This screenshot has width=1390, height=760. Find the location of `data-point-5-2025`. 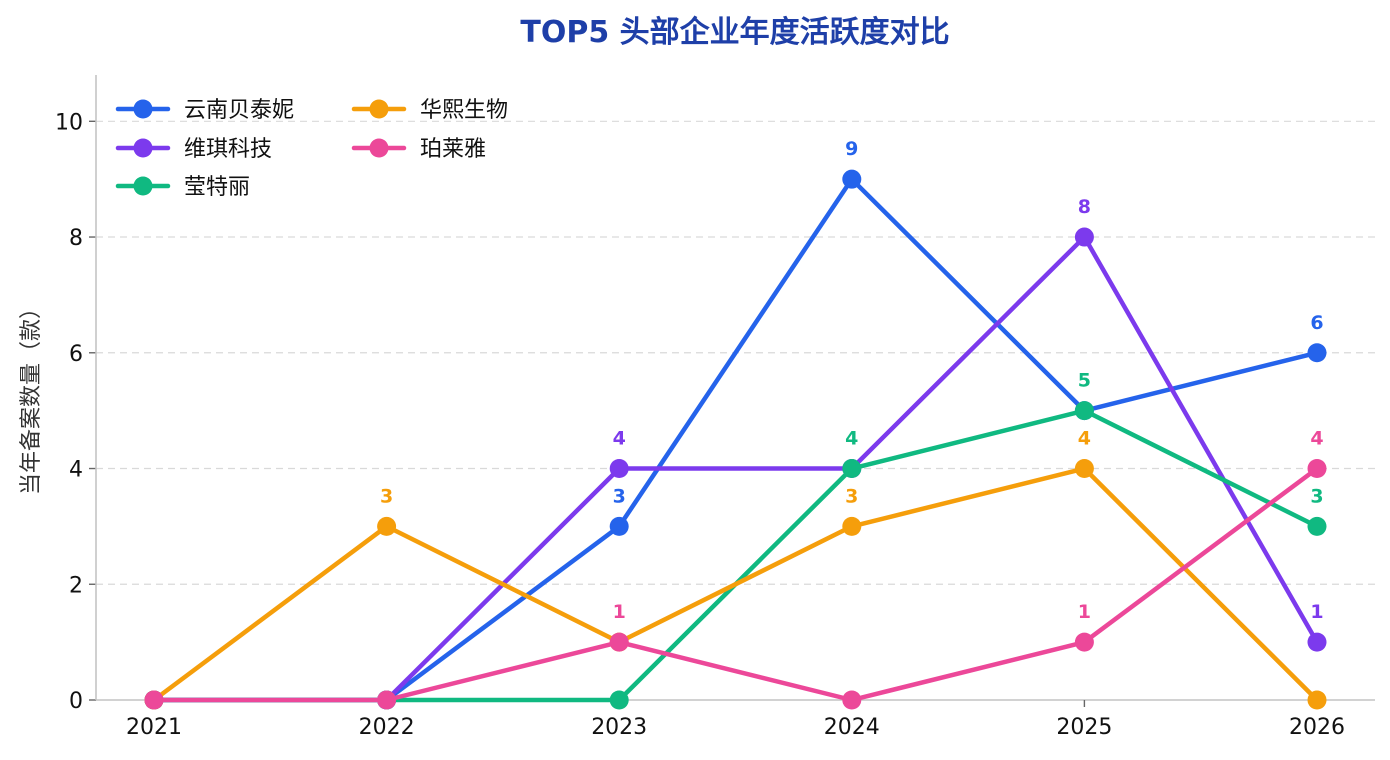

data-point-5-2025 is located at coordinates (1084, 642).